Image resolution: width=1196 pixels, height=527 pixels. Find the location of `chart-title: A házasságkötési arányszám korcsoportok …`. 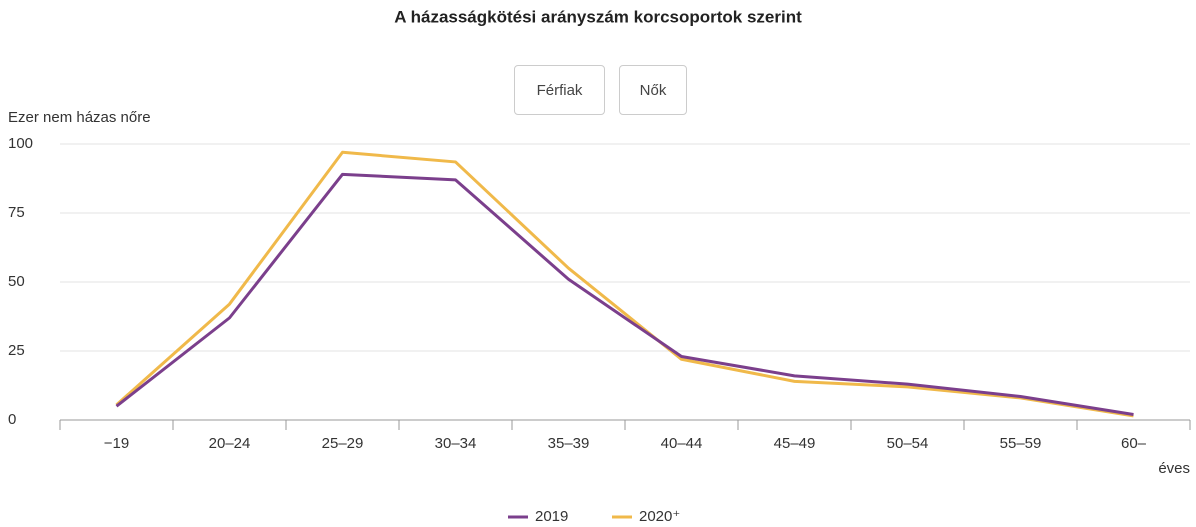

chart-title: A házasságkötési arányszám korcsoportok … is located at coordinates (598, 16).